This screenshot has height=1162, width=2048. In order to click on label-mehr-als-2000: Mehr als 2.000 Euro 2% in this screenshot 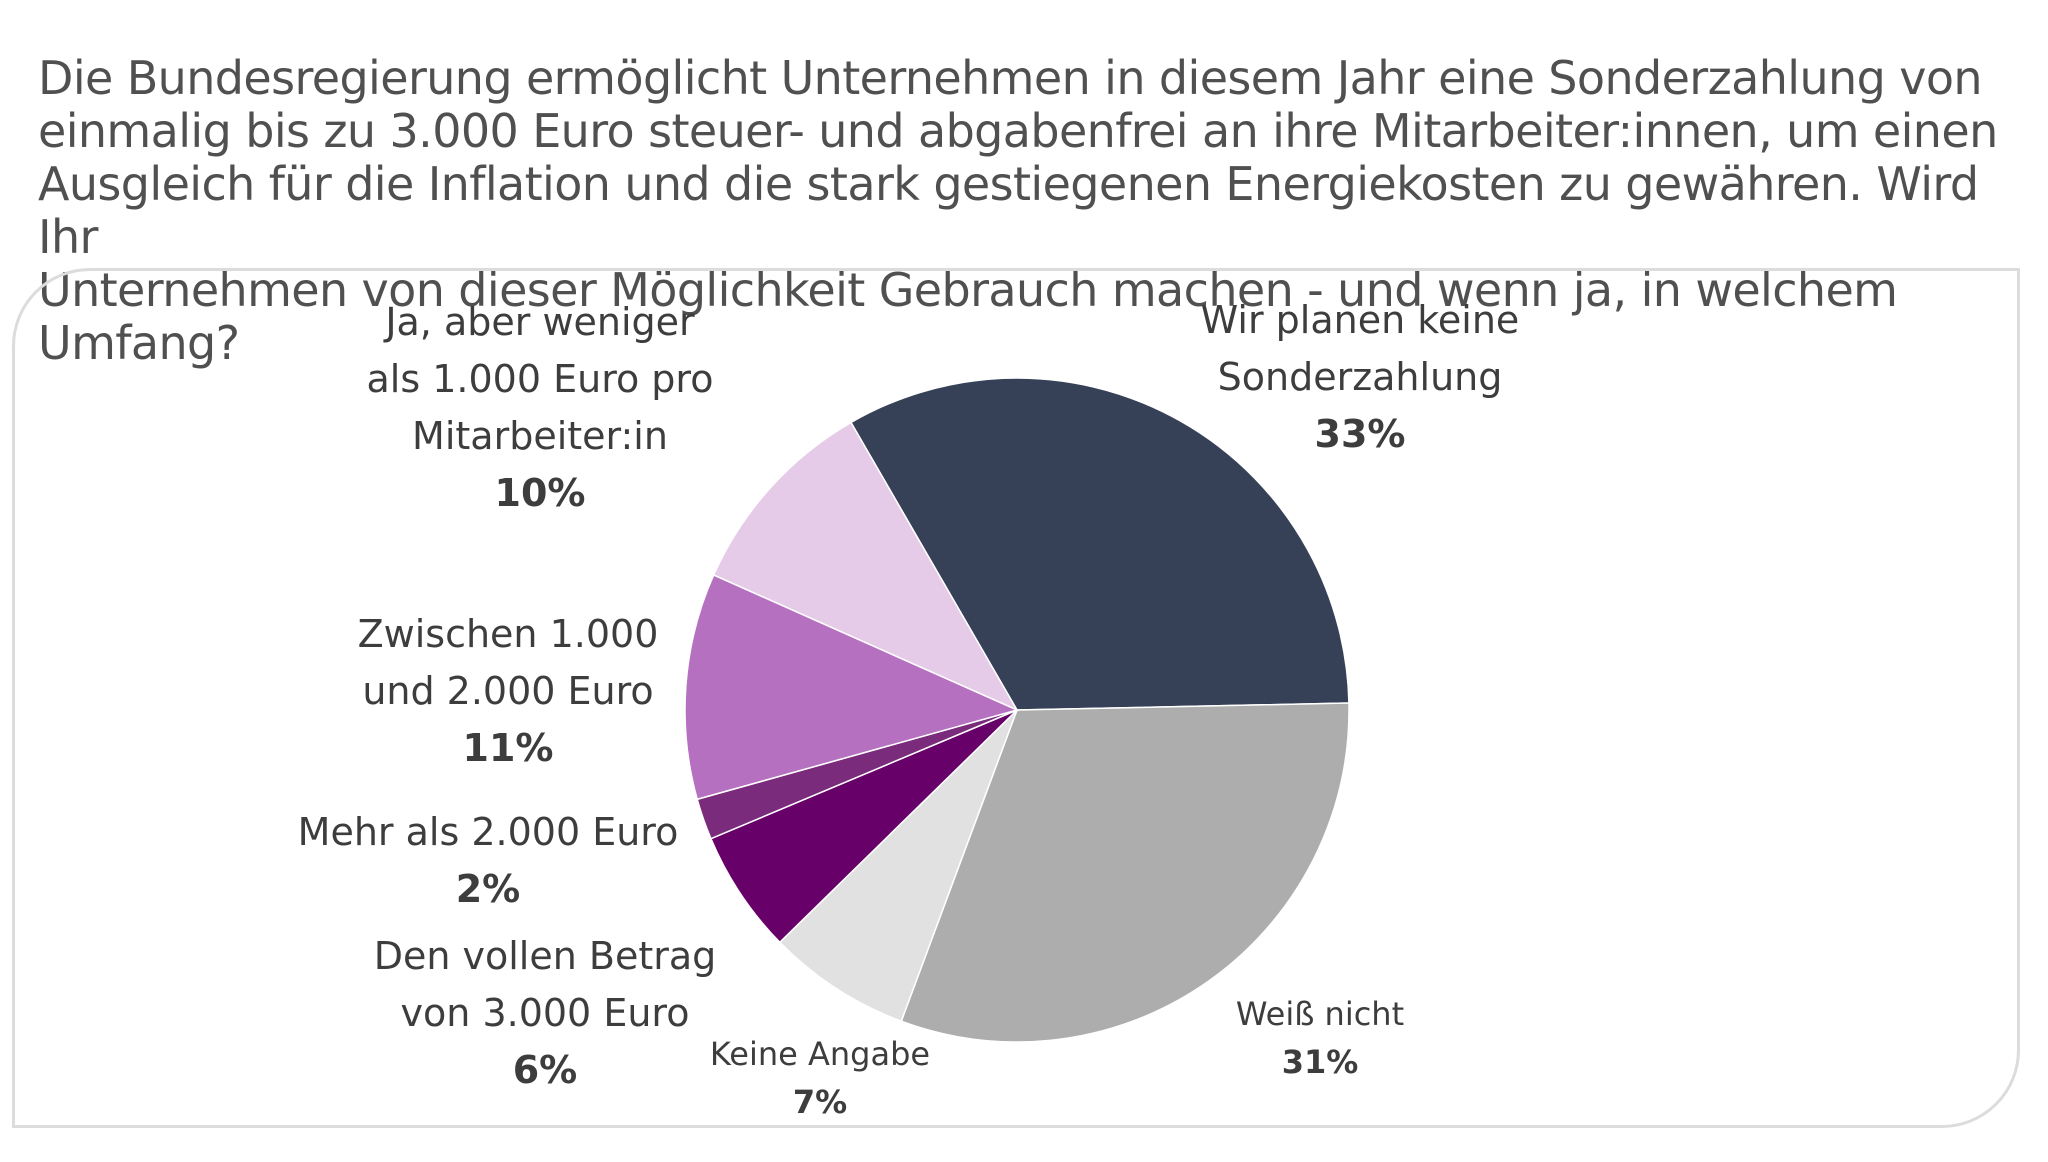, I will do `click(488, 861)`.